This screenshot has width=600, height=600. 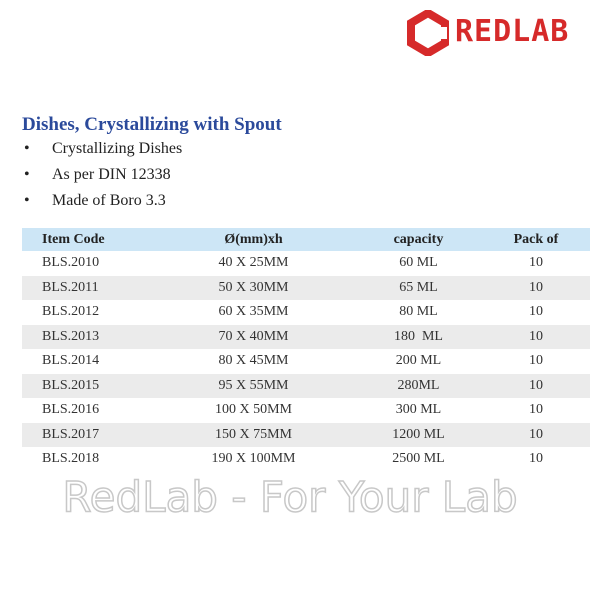 What do you see at coordinates (418, 239) in the screenshot?
I see `header-cell: capacity` at bounding box center [418, 239].